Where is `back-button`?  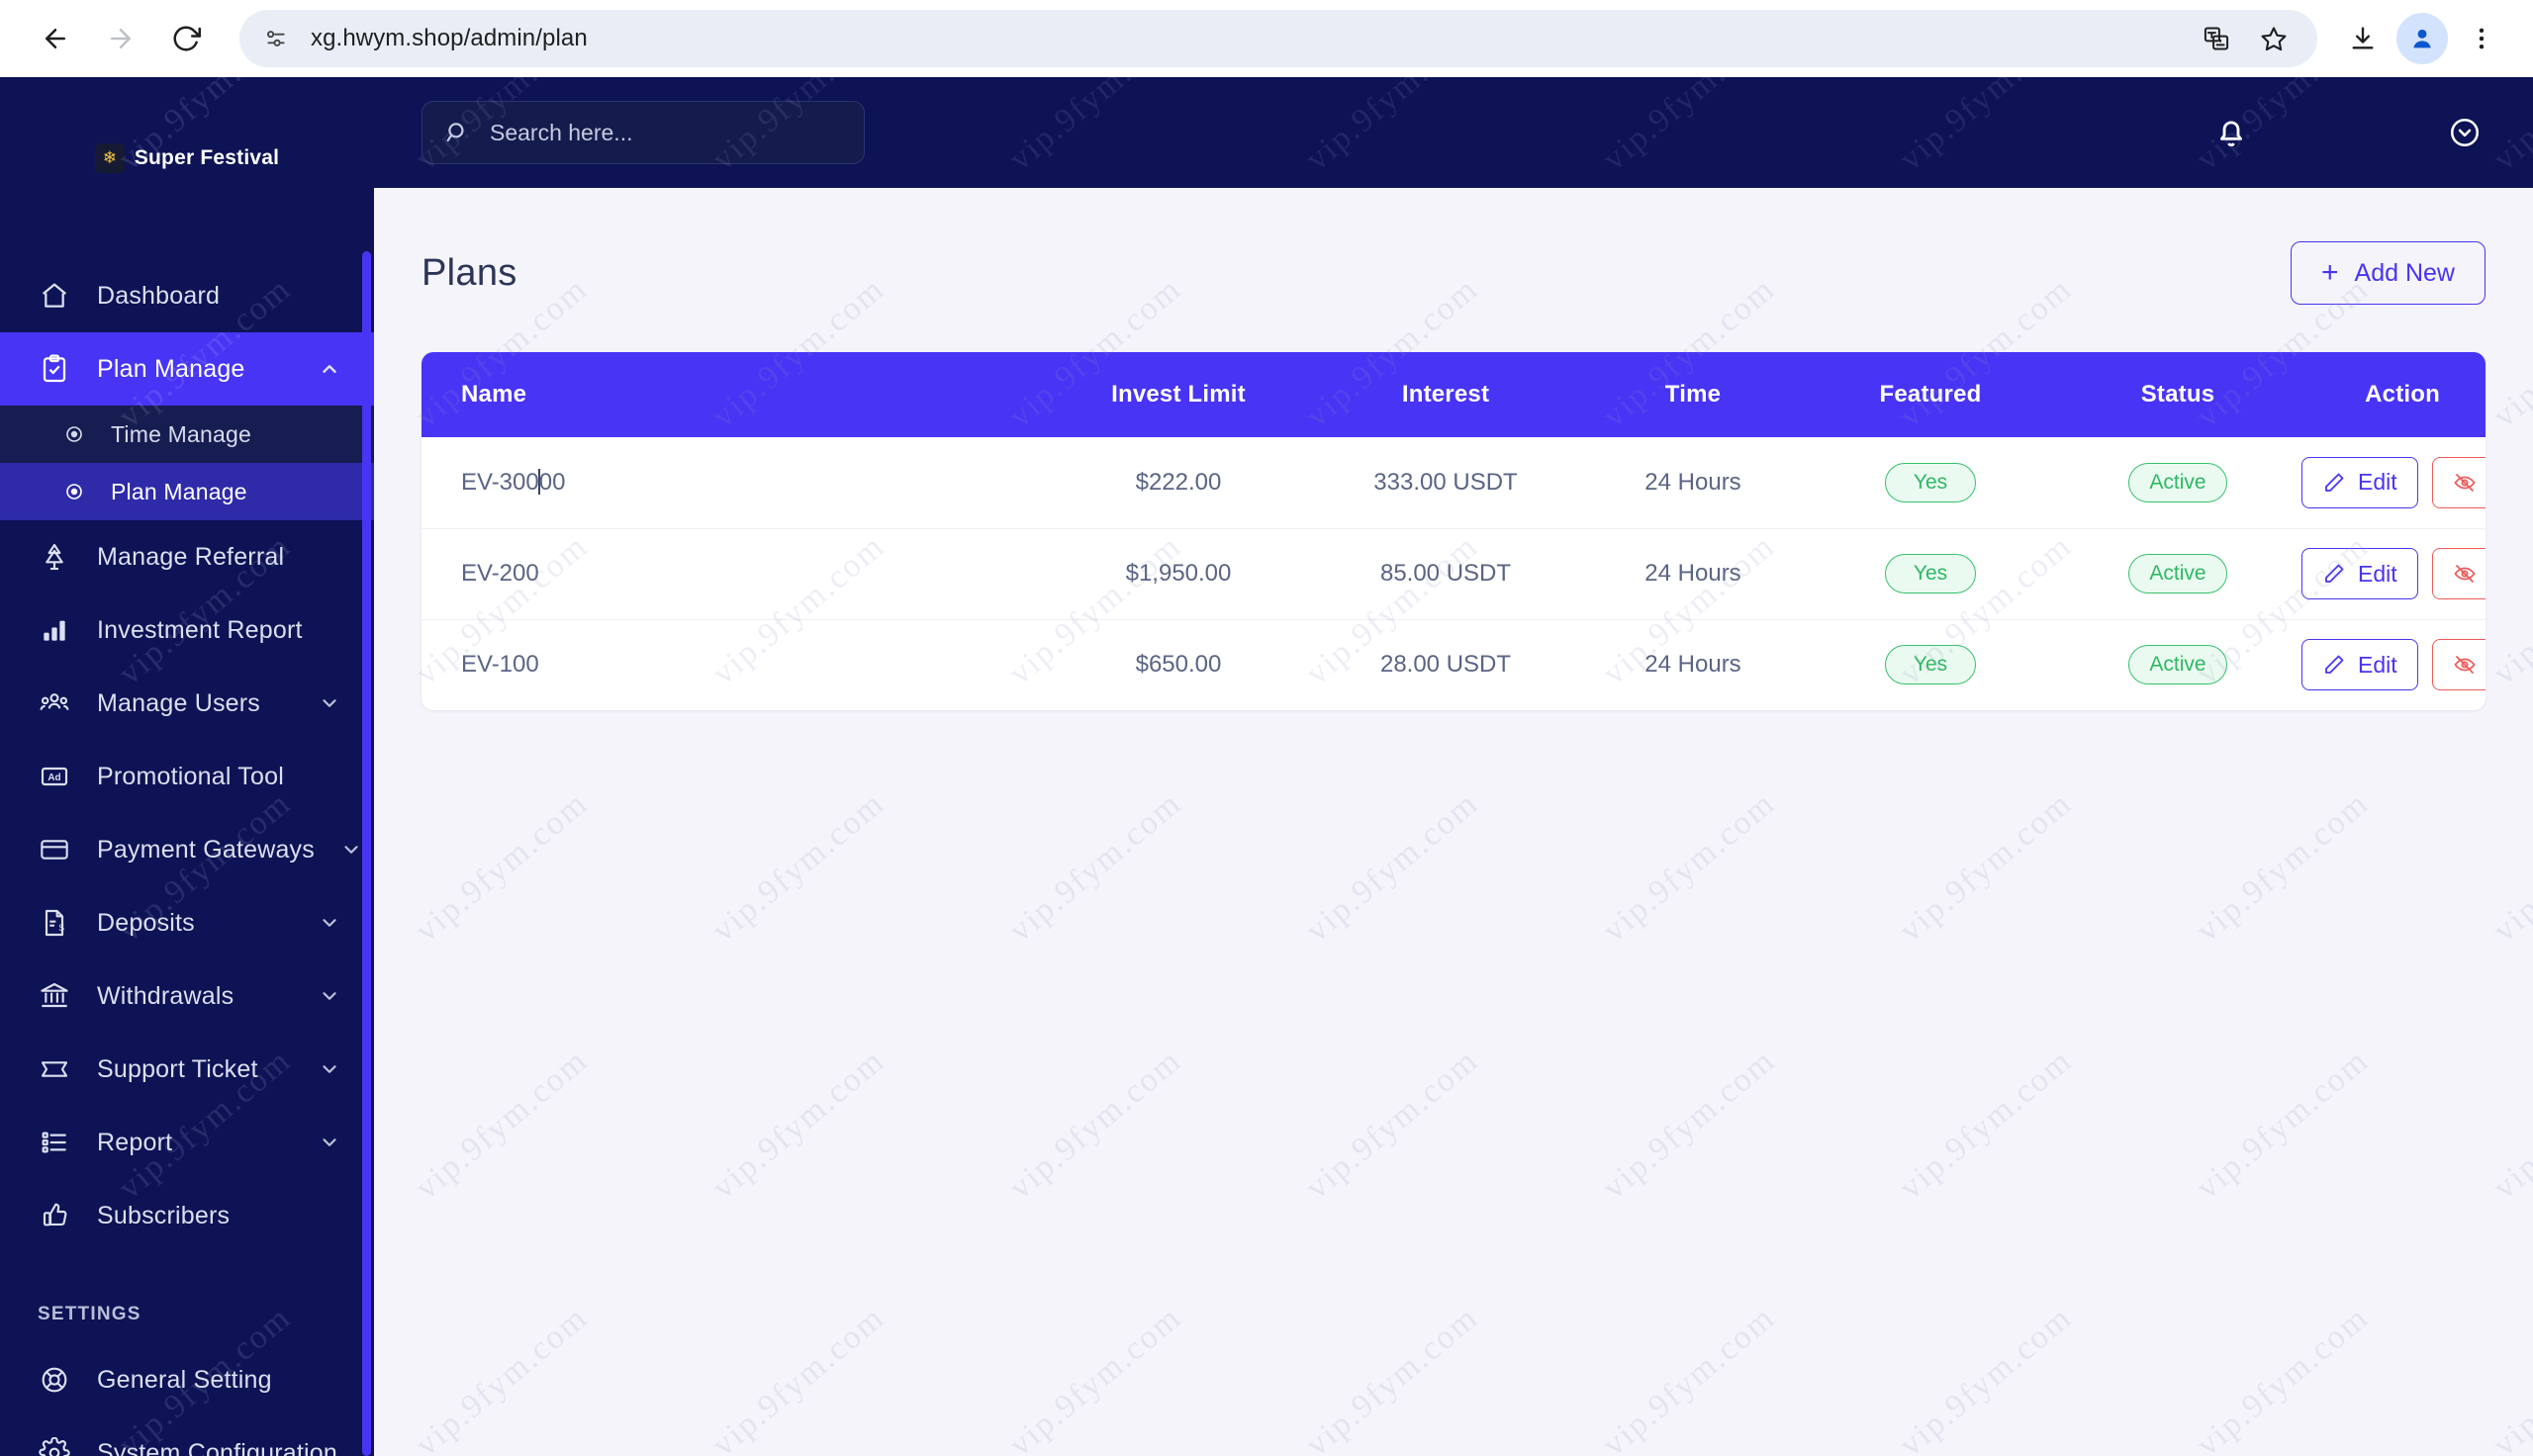
back-button is located at coordinates (55, 38).